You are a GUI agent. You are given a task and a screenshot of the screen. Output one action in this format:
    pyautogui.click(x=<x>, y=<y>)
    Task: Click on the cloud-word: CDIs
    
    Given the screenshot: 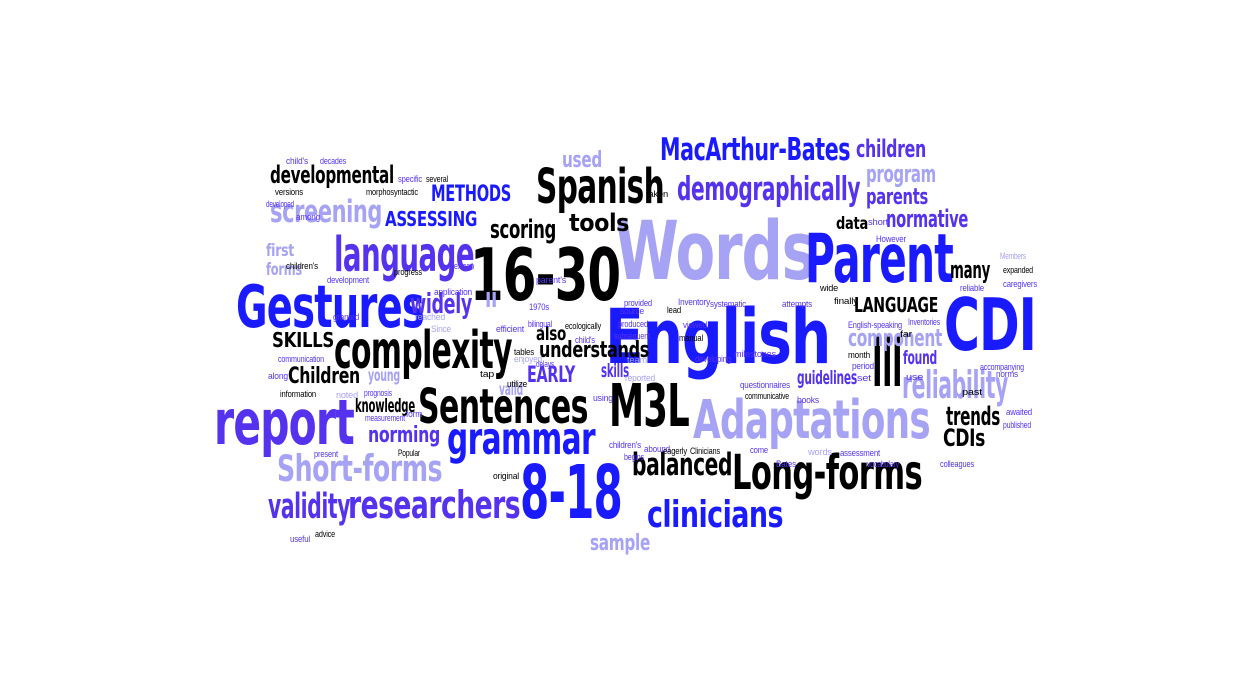 What is the action you would take?
    pyautogui.click(x=964, y=438)
    